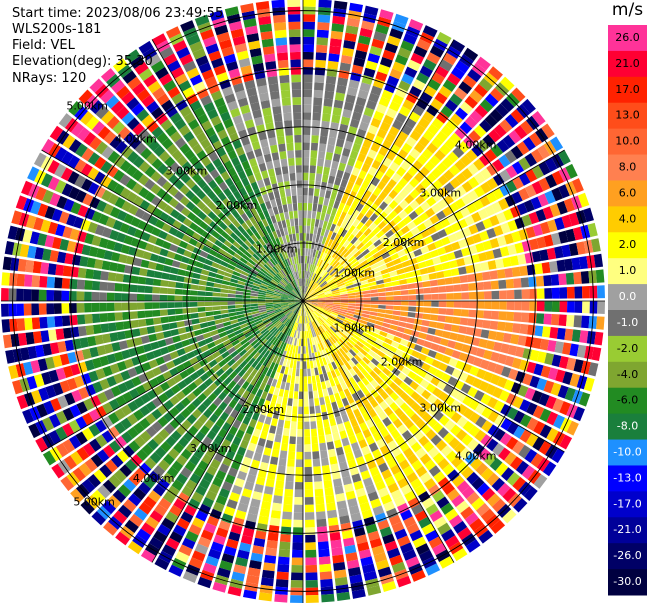  What do you see at coordinates (378, 170) in the screenshot?
I see `azimuth-spoke` at bounding box center [378, 170].